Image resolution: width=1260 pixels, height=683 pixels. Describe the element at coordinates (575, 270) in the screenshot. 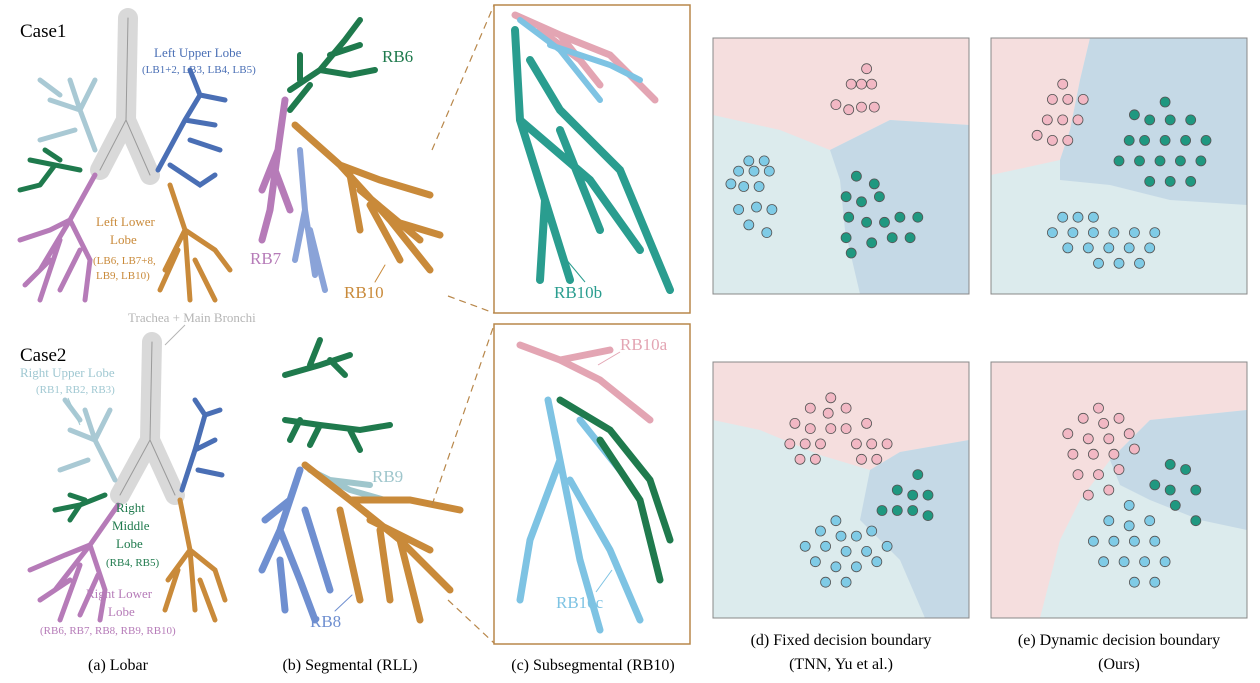

I see `rb10b-leader` at that location.